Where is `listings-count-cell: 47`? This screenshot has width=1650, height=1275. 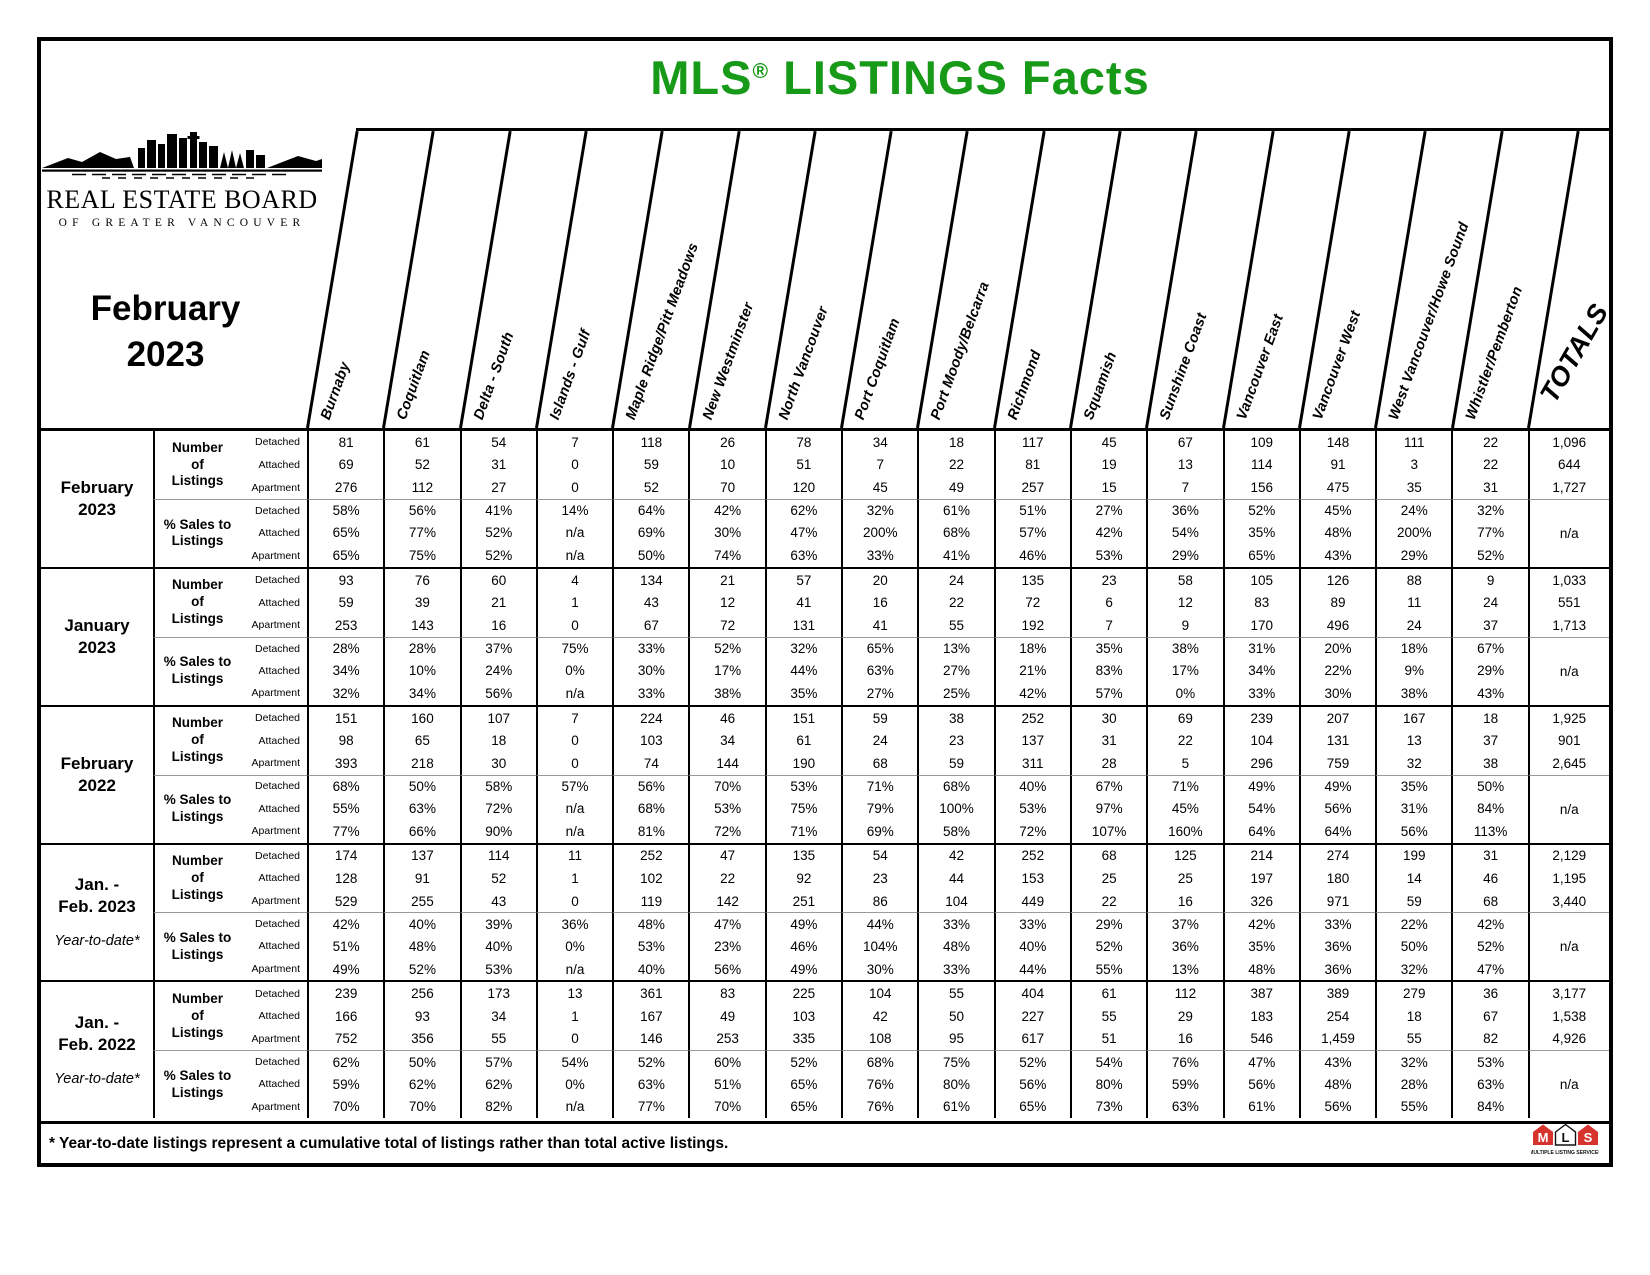 listings-count-cell: 47 is located at coordinates (726, 856).